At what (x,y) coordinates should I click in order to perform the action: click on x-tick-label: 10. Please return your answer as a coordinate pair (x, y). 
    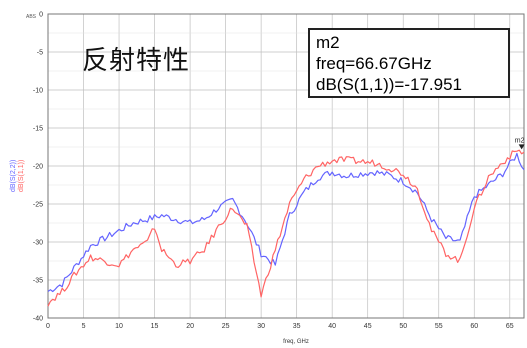
    Looking at the image, I should click on (119, 326).